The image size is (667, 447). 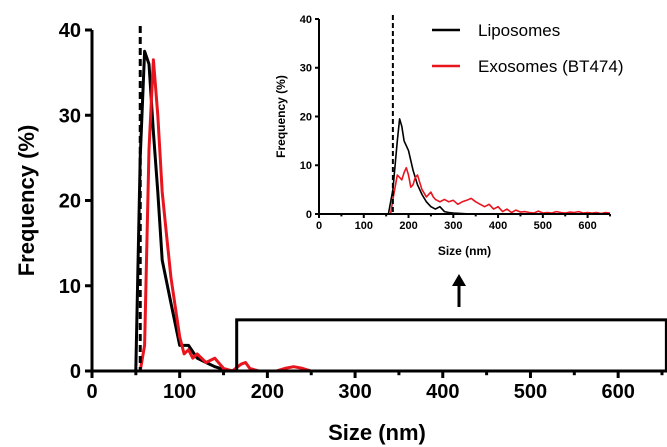 I want to click on zoom-region-box, so click(x=451, y=345).